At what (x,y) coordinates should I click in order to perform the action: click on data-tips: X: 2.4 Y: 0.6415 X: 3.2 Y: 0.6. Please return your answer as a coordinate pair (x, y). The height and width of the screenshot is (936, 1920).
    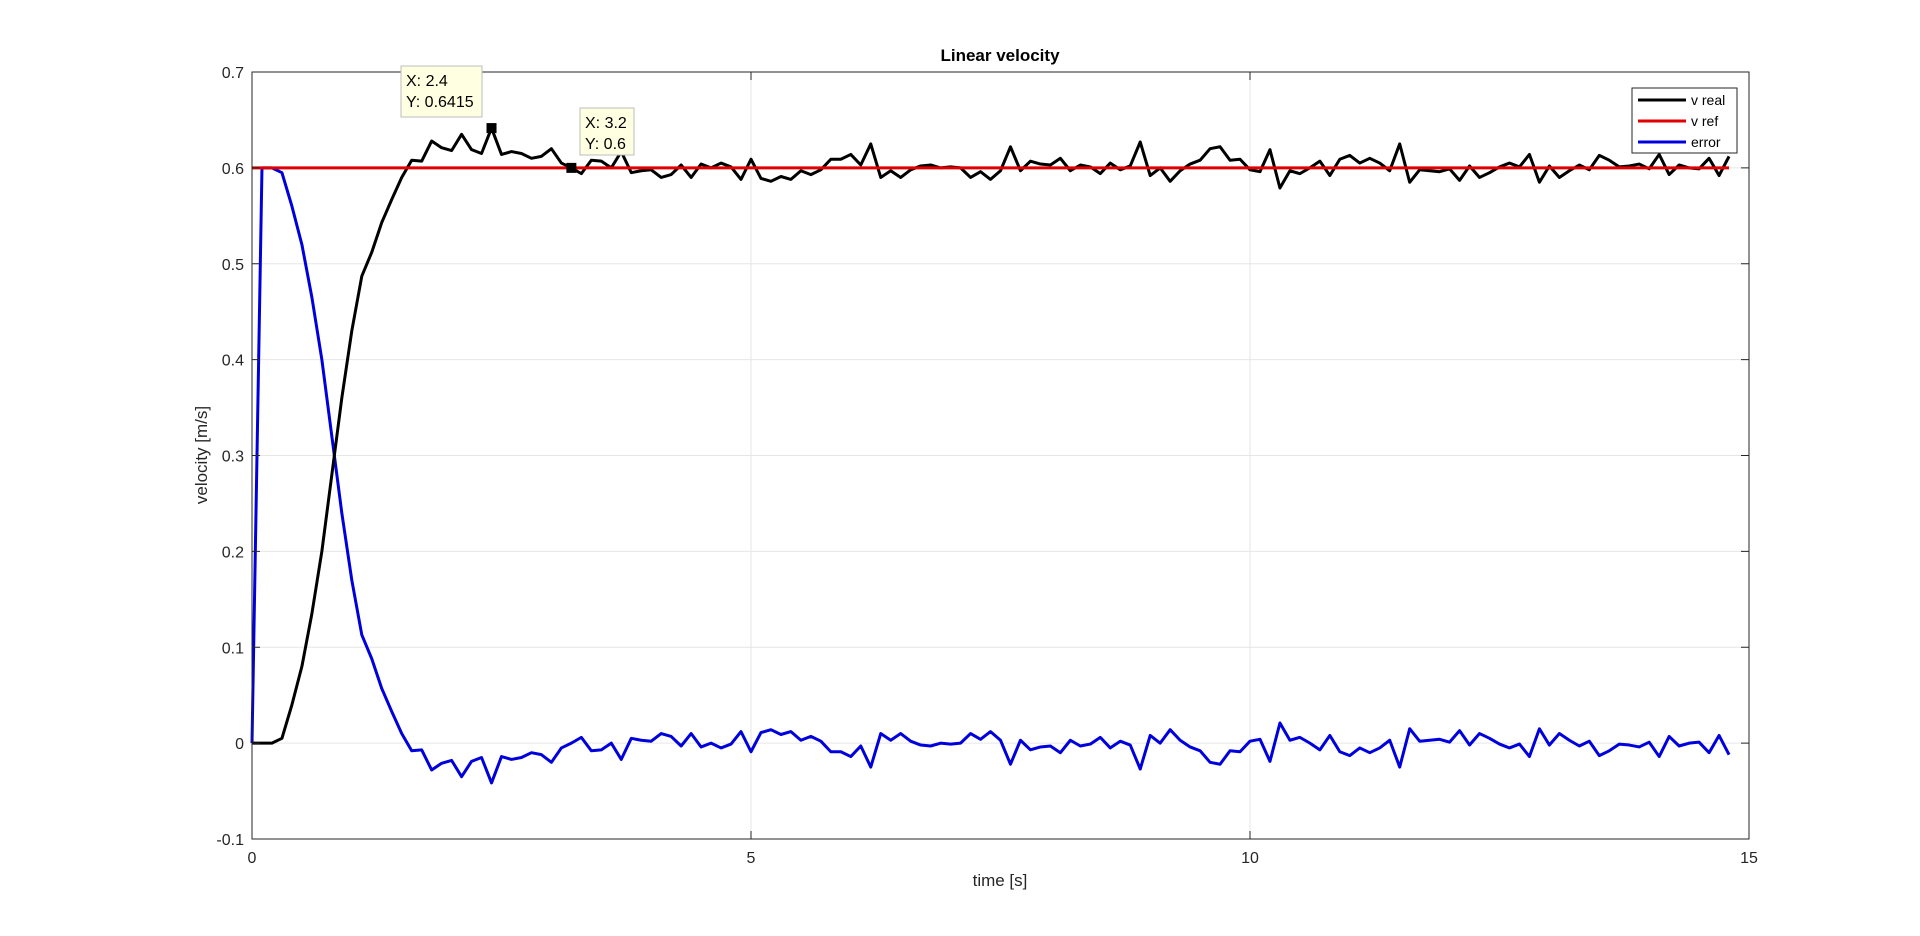
    Looking at the image, I should click on (517, 119).